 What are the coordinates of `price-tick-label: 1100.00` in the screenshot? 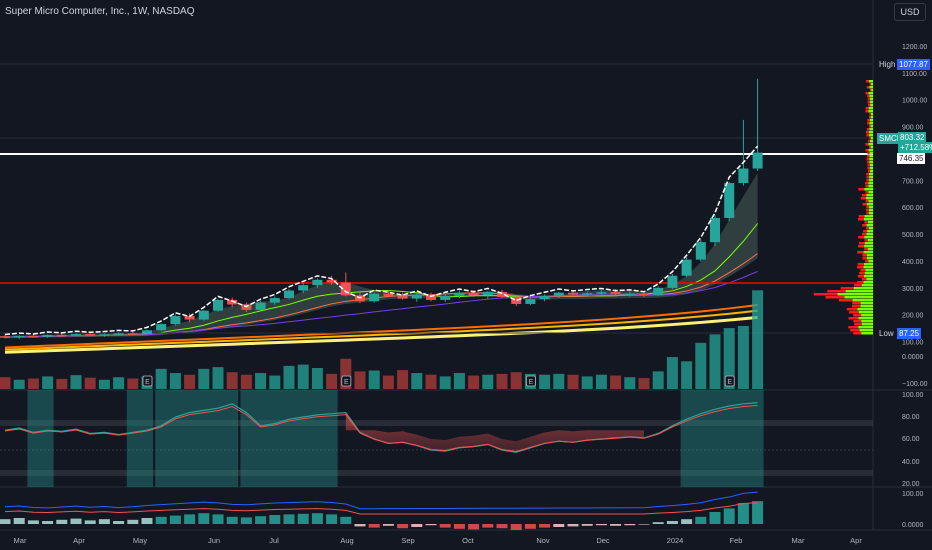 It's located at (914, 74).